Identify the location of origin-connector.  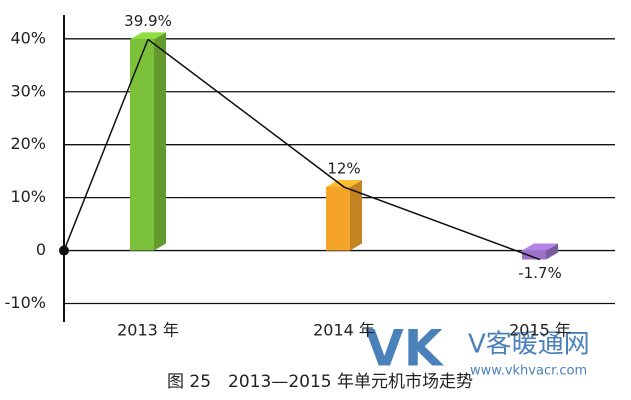
(106, 145).